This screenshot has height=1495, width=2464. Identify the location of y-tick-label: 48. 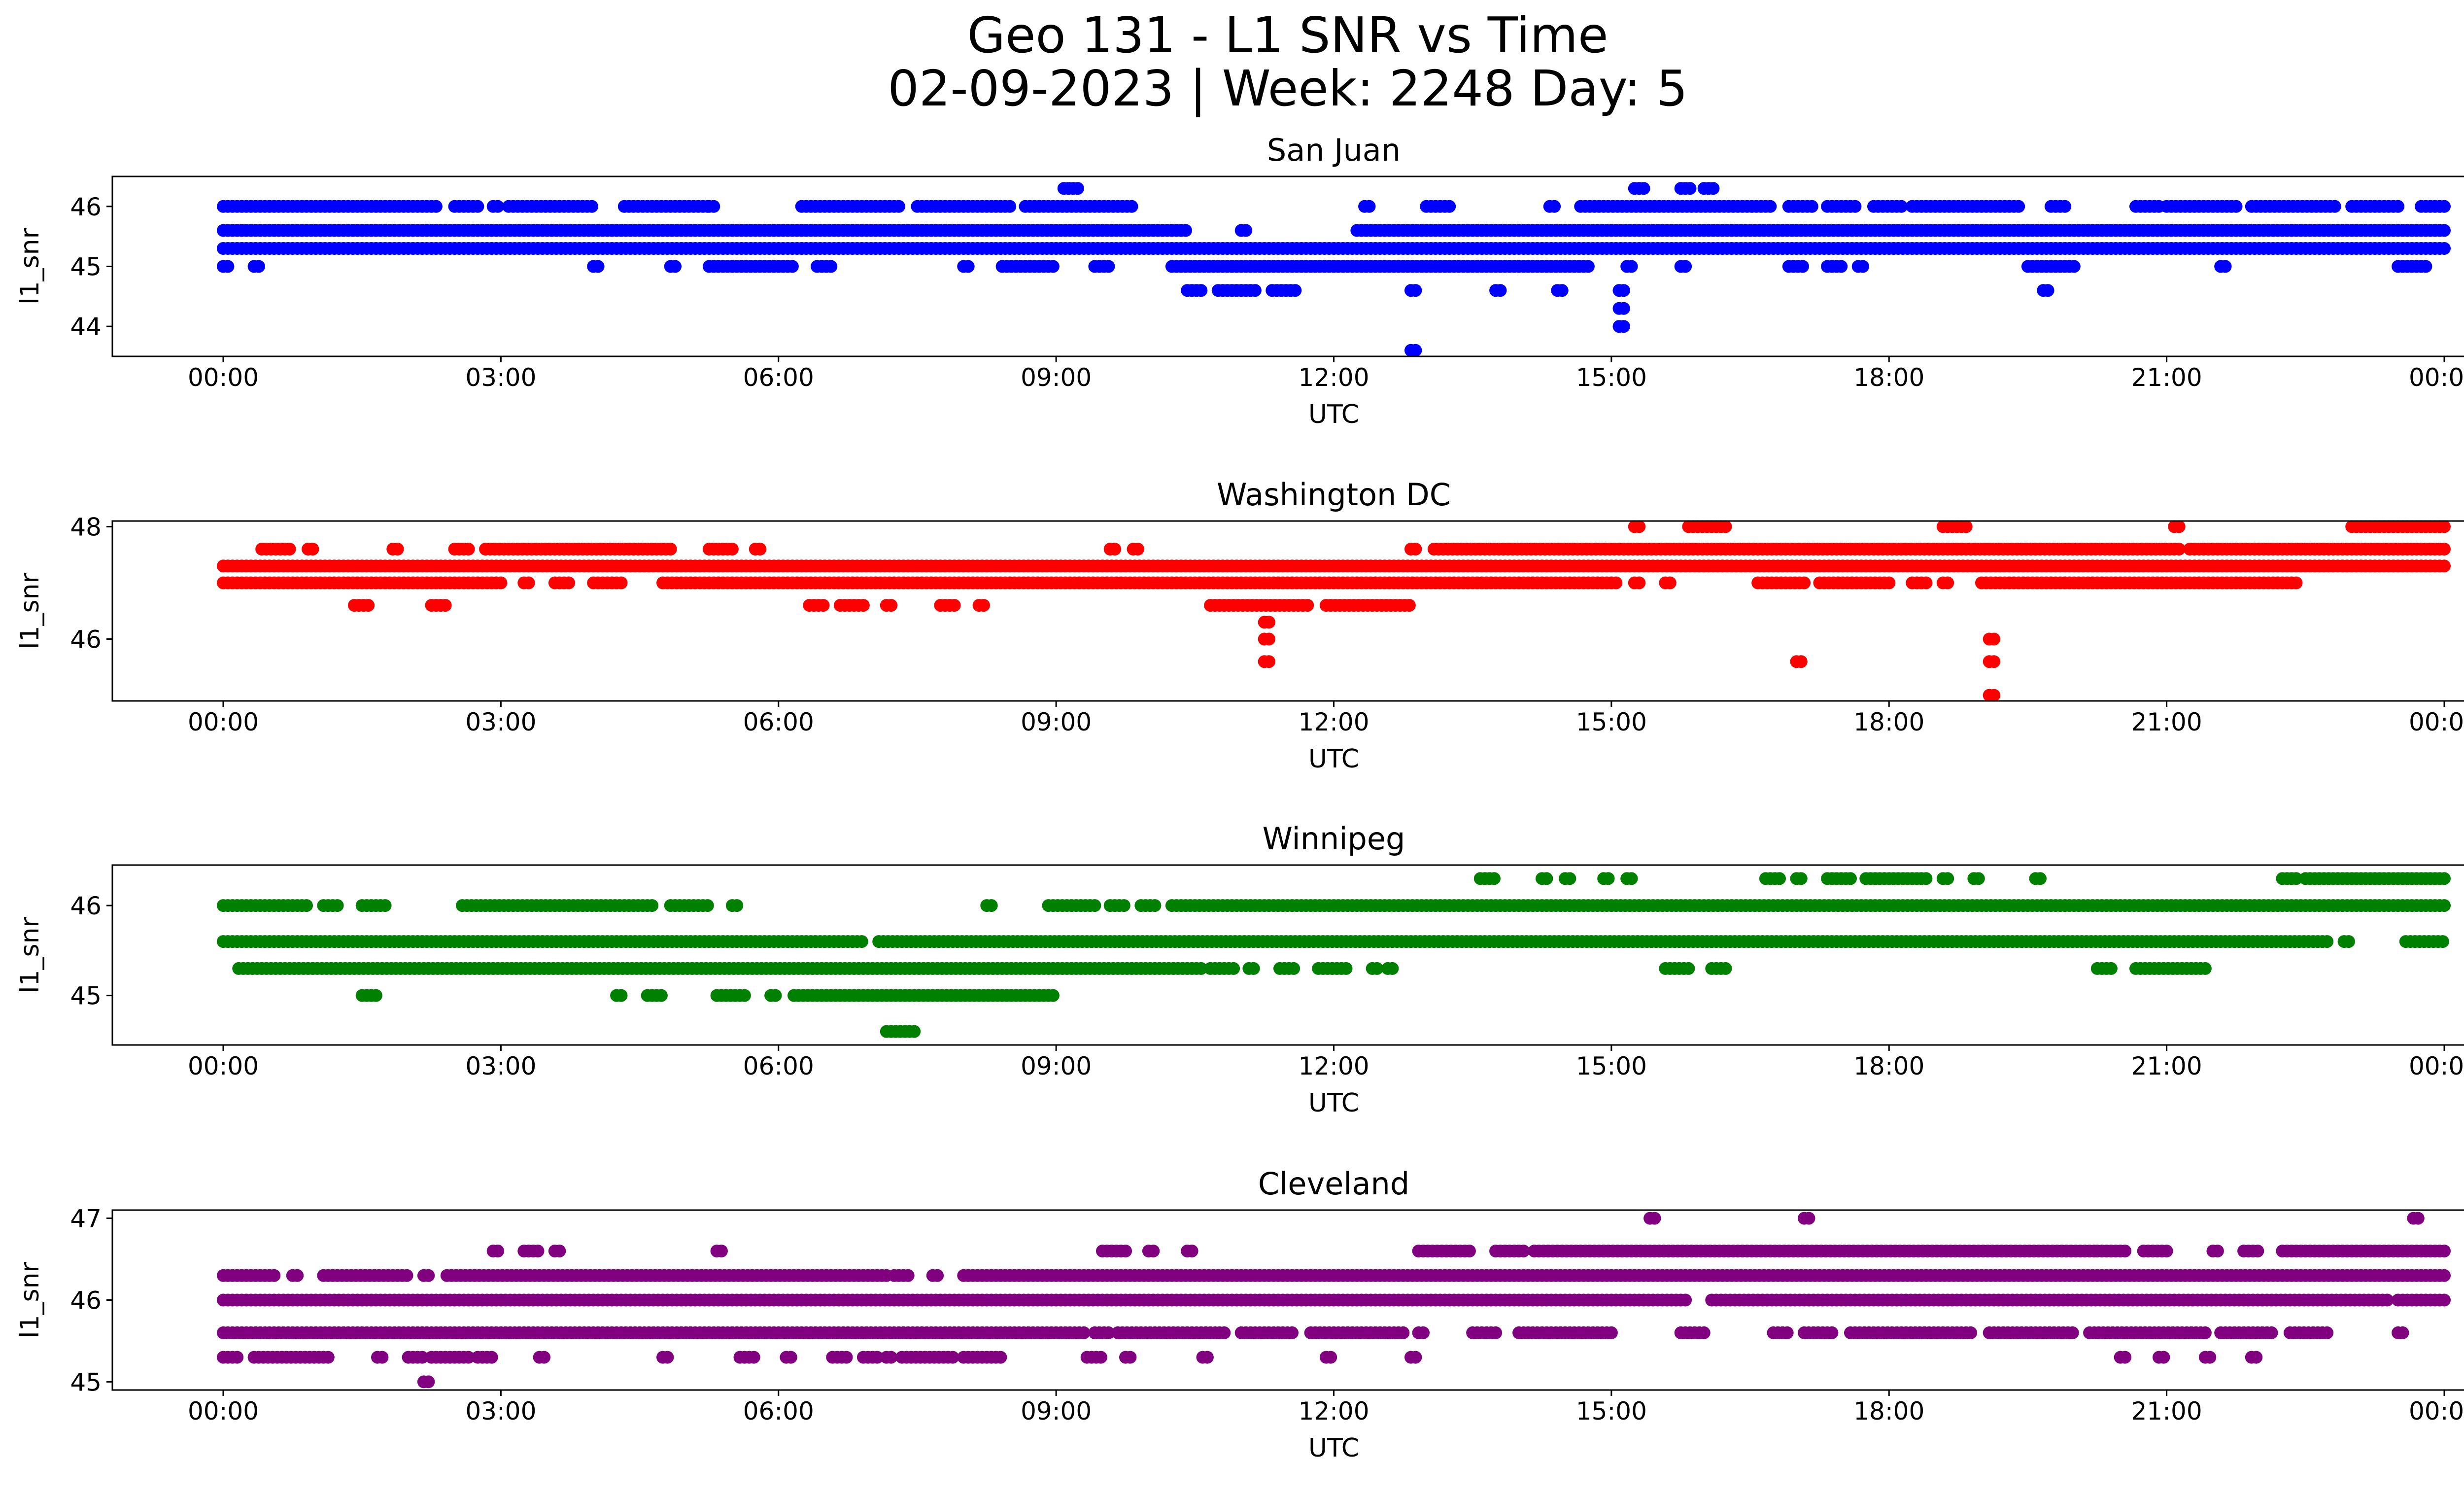
(86, 527).